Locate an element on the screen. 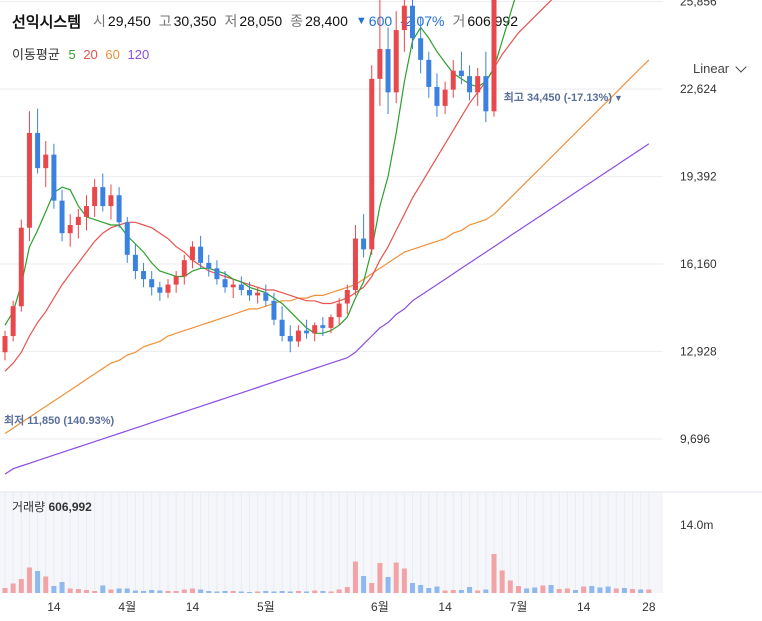 The height and width of the screenshot is (621, 762). x-tick-label: 5월 is located at coordinates (266, 607).